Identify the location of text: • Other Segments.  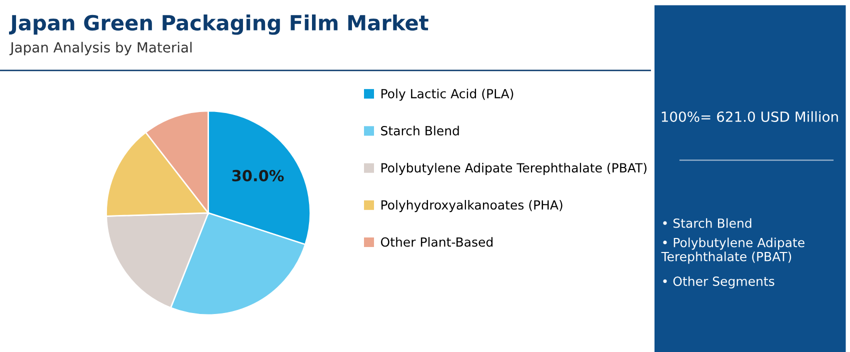
(718, 282).